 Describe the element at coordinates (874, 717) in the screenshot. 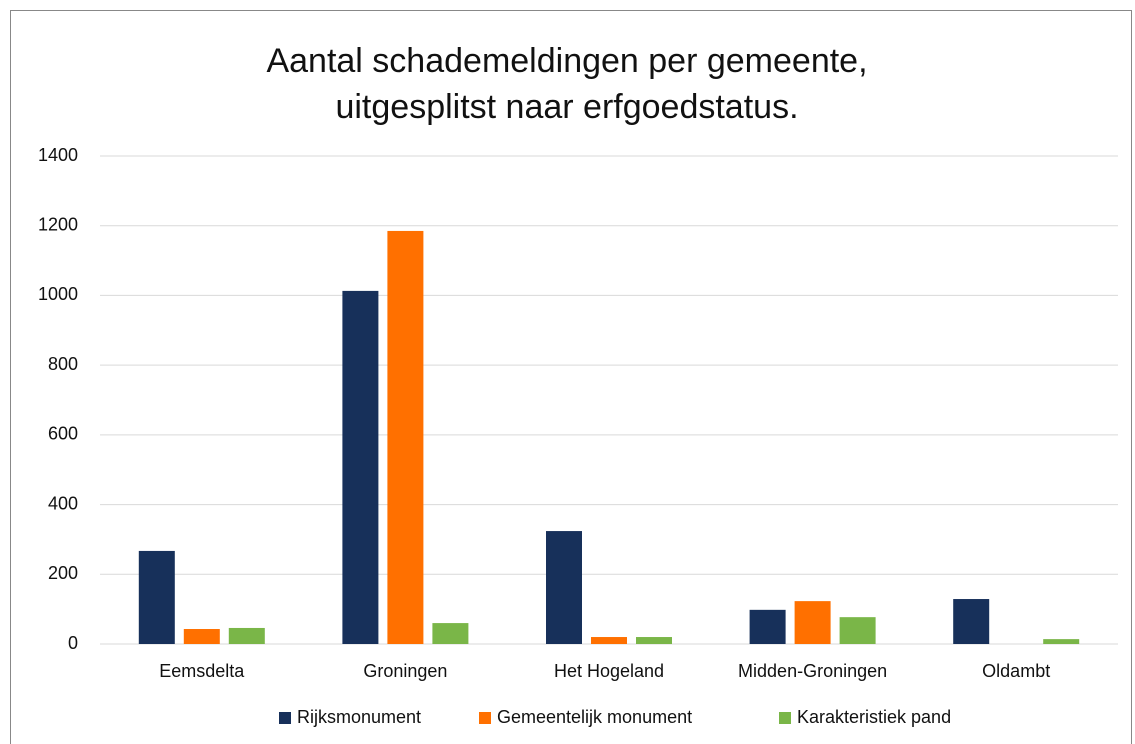

I see `legend-label: Karakteristiek pand` at that location.